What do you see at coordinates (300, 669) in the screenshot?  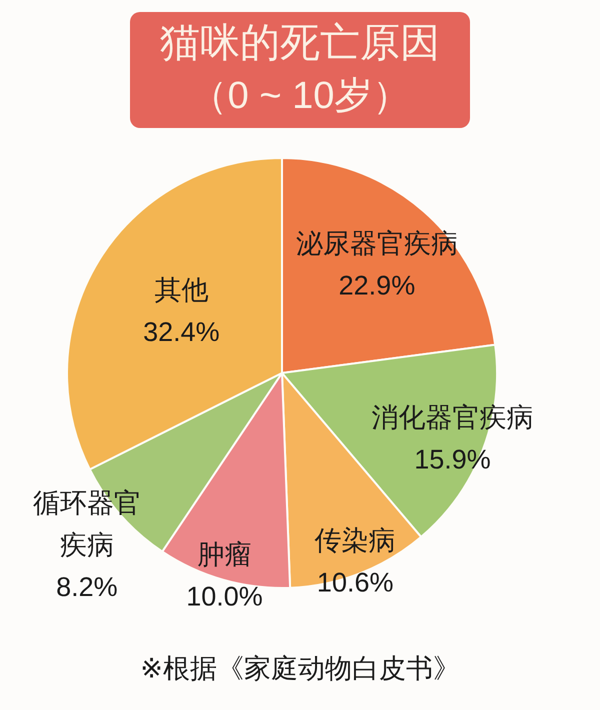 I see `text: ※根据《家庭动物白皮书》` at bounding box center [300, 669].